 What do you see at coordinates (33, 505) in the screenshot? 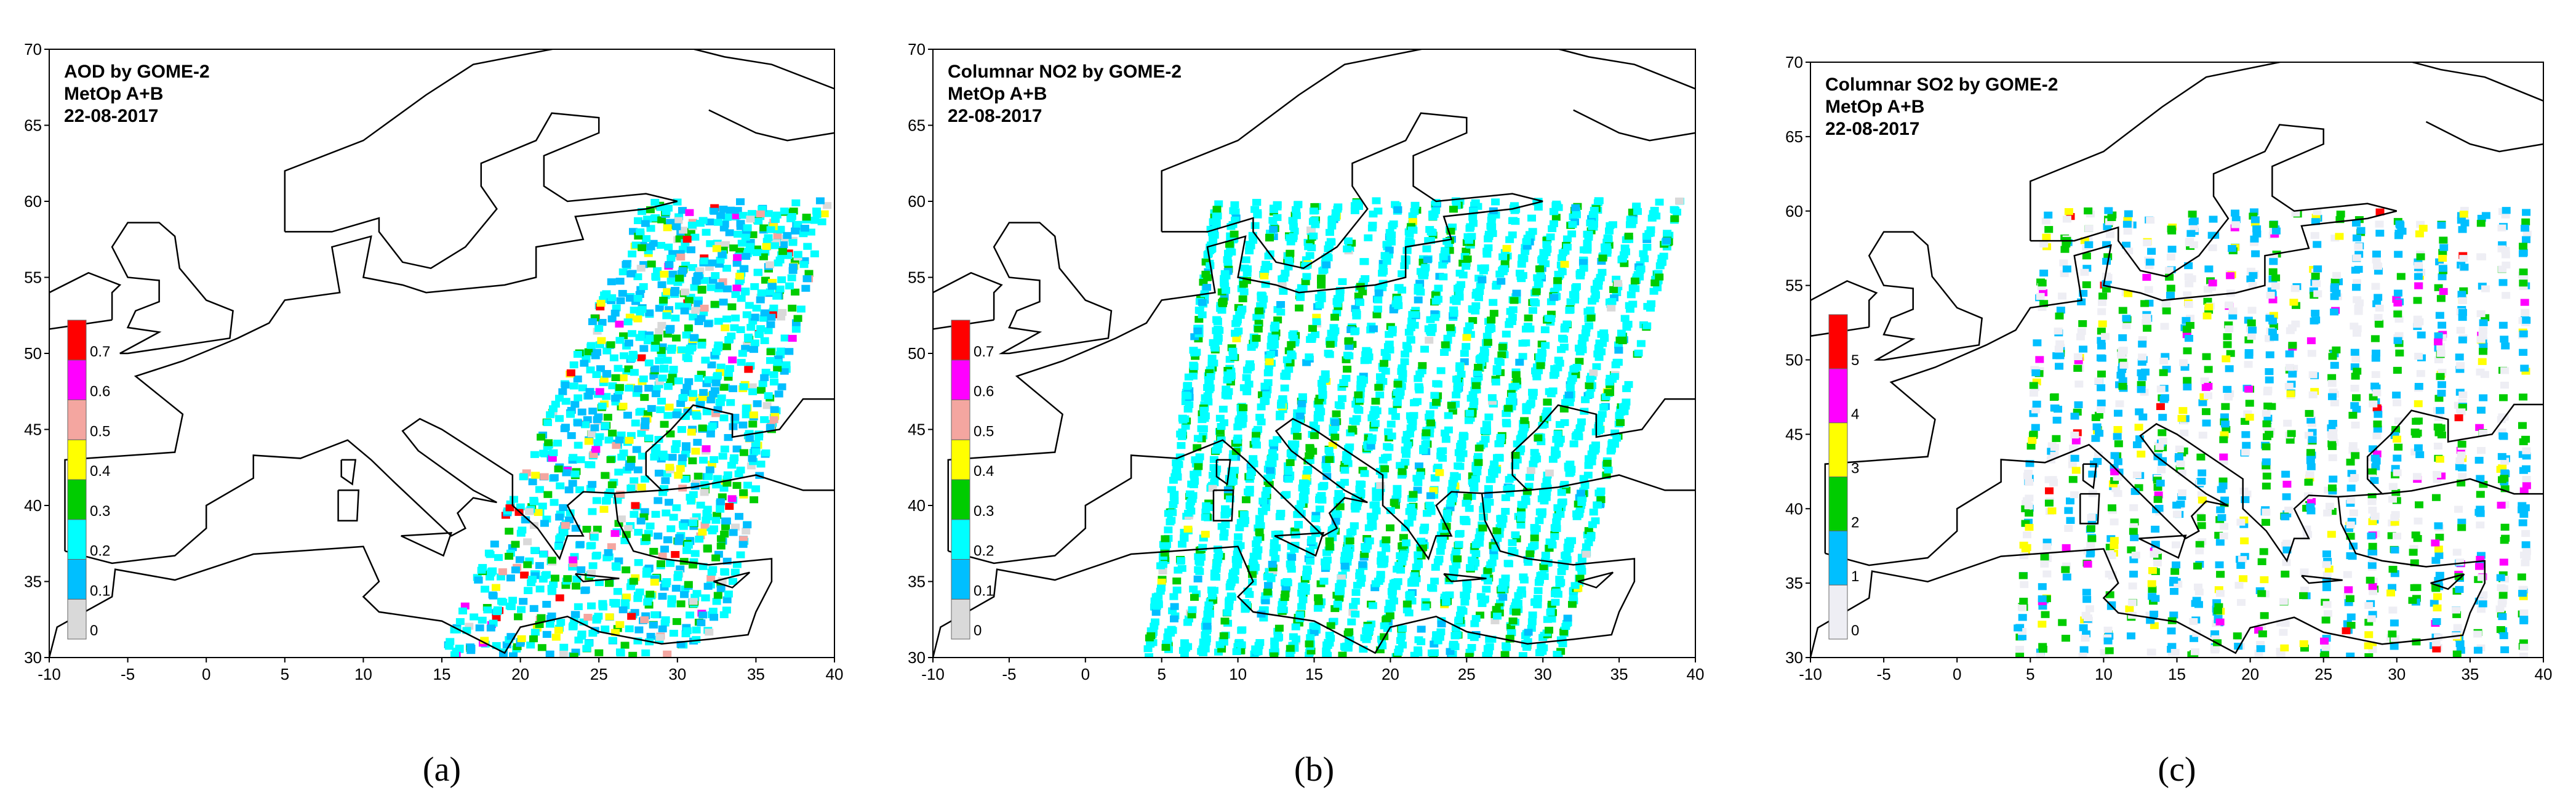
I see `y-tick-label: 40` at bounding box center [33, 505].